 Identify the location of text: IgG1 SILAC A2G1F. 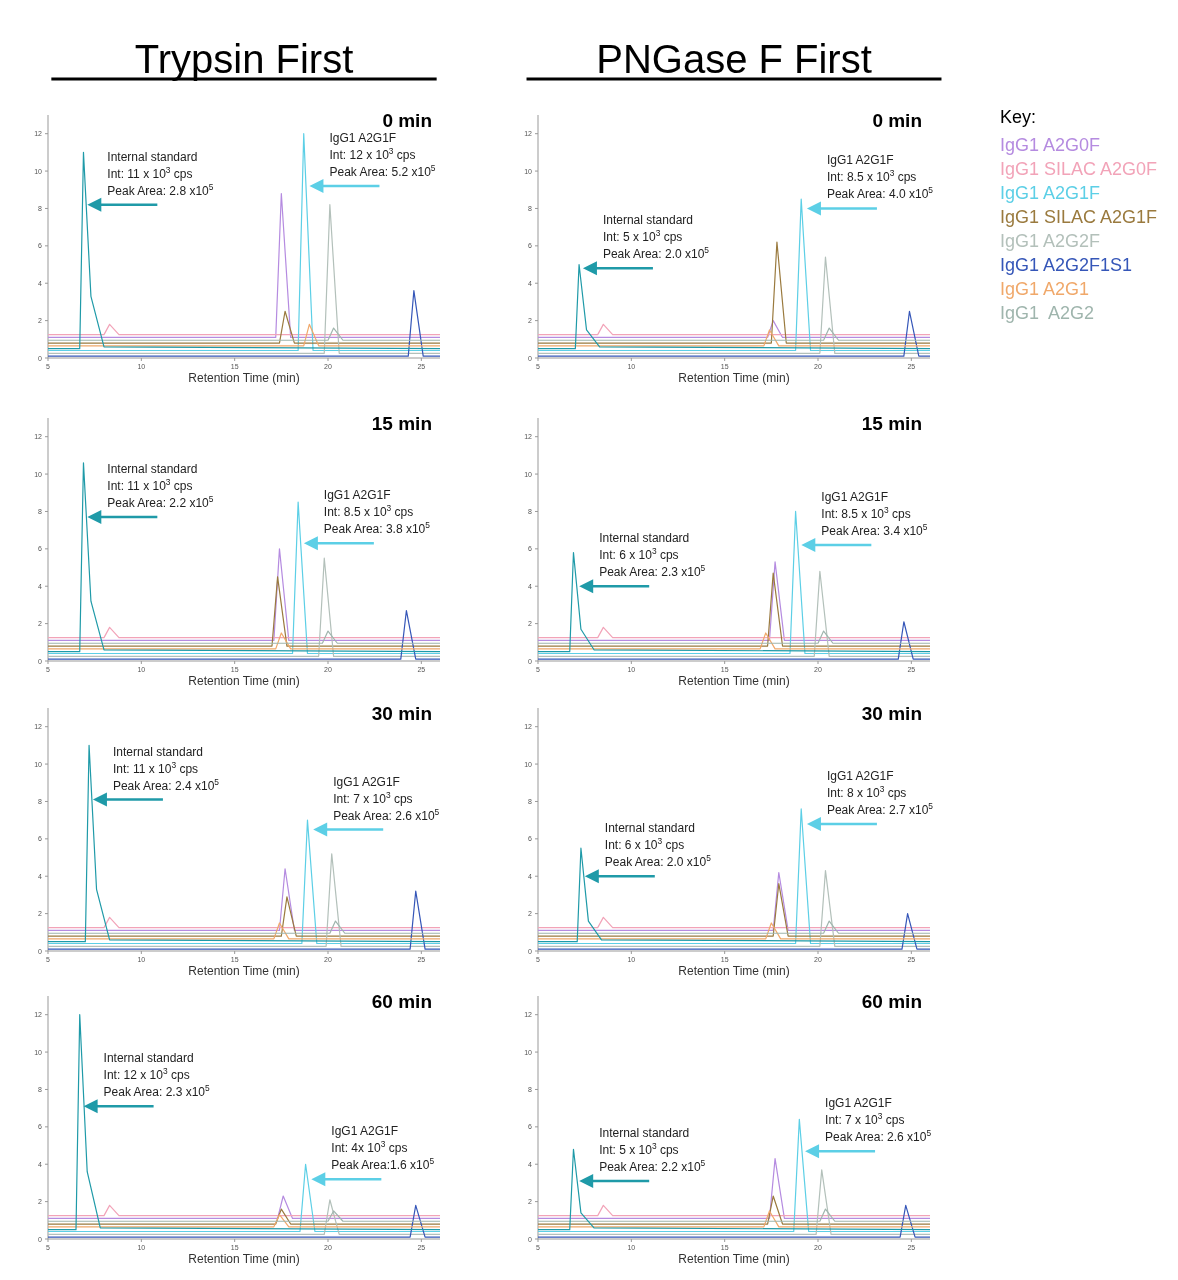
(1079, 217).